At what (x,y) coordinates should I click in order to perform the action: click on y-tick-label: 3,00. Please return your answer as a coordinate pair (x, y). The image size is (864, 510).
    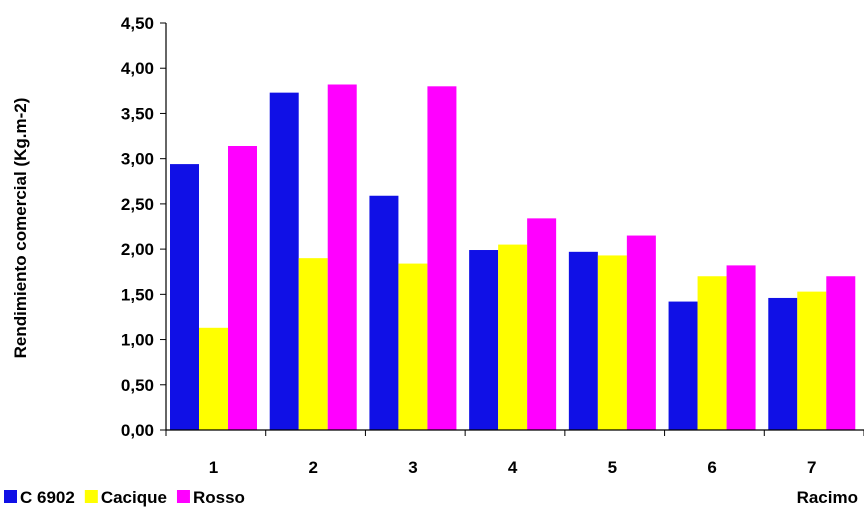
    Looking at the image, I should click on (137, 159).